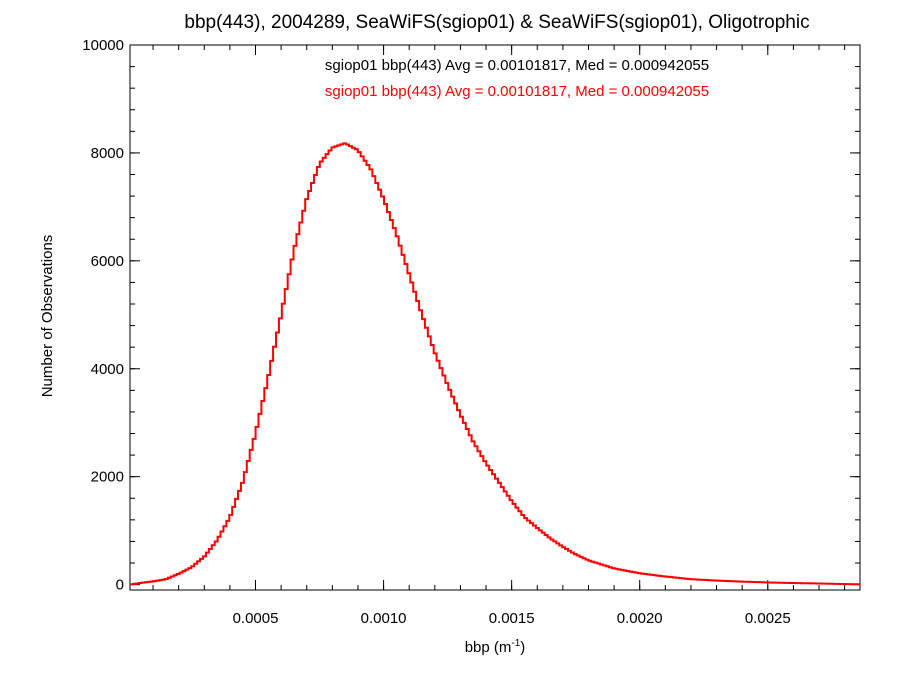 The height and width of the screenshot is (675, 900). What do you see at coordinates (107, 261) in the screenshot?
I see `y-tick-label: 6000` at bounding box center [107, 261].